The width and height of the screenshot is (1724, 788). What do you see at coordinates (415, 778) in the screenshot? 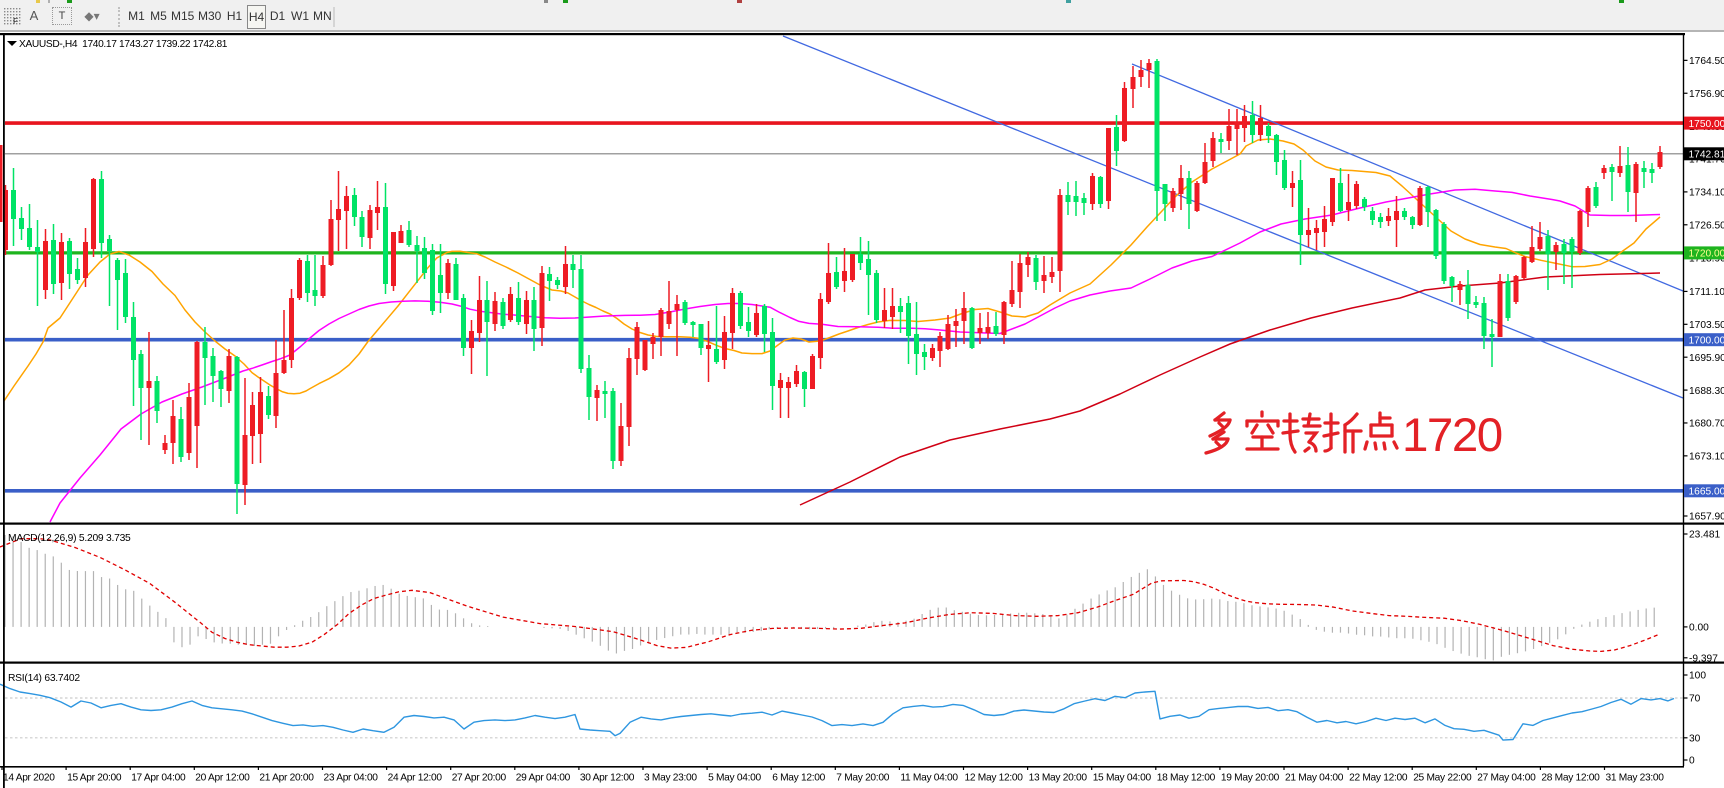
I see `svg-text: 24 Apr 12:00` at bounding box center [415, 778].